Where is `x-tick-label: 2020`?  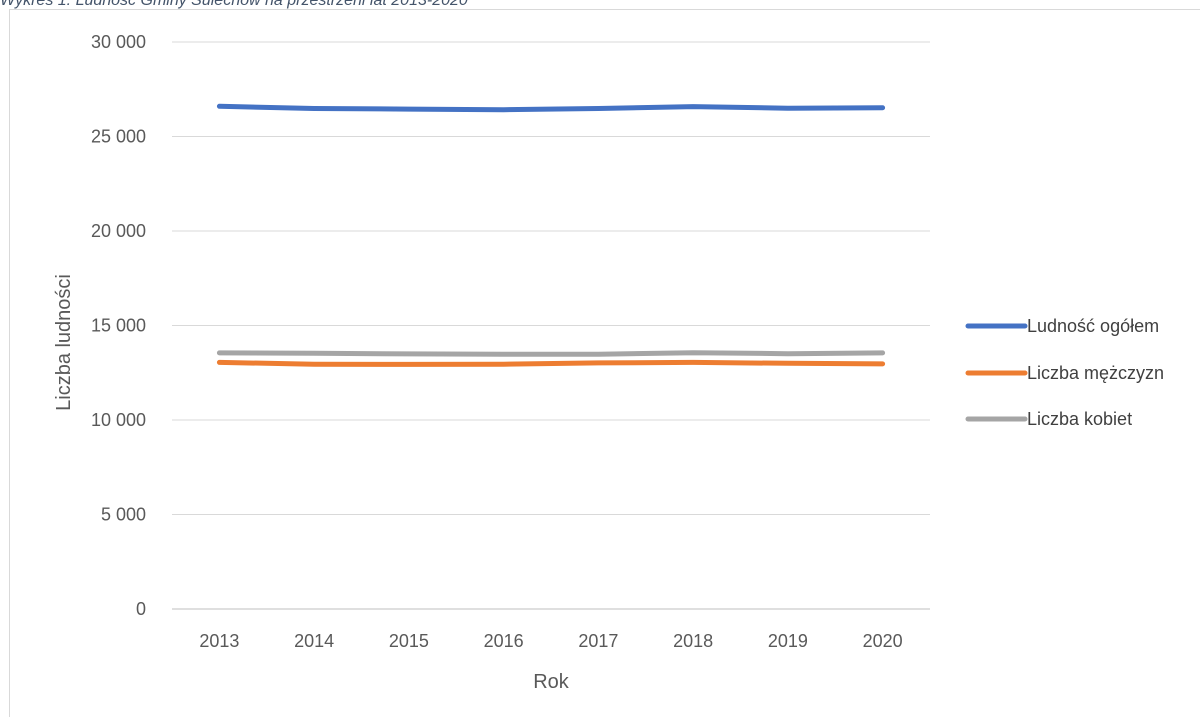
x-tick-label: 2020 is located at coordinates (883, 641).